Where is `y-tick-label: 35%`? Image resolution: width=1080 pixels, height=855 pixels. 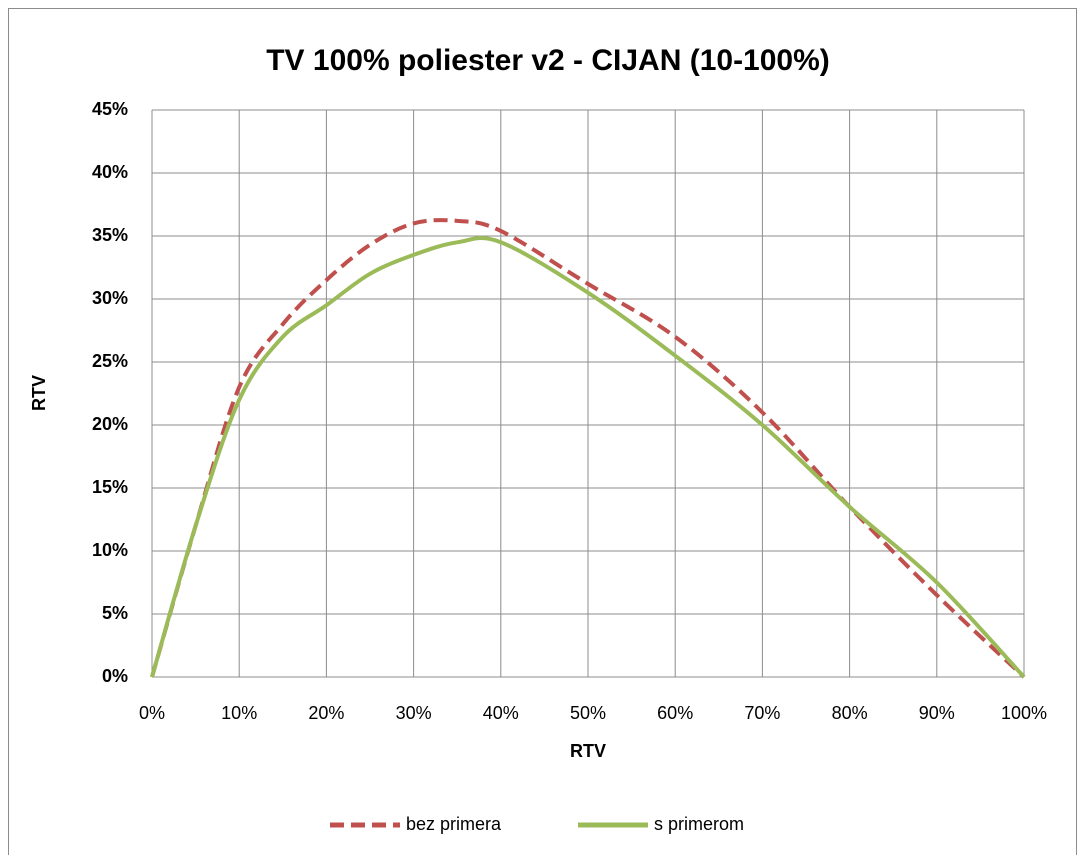 y-tick-label: 35% is located at coordinates (110, 235).